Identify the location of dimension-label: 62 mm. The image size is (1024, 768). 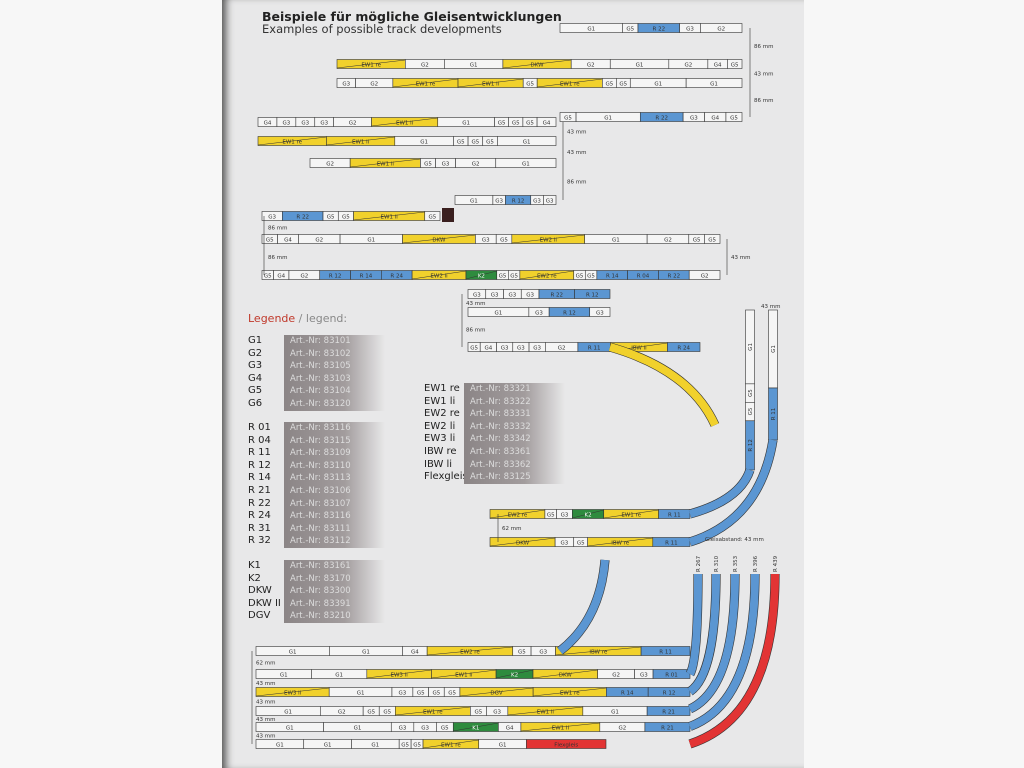
(265, 664).